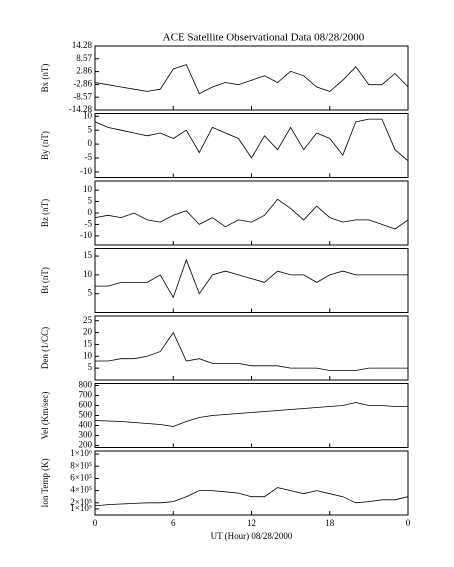 The width and height of the screenshot is (454, 567). I want to click on x-axis-label: UT (Hour) 08/28/2000, so click(252, 536).